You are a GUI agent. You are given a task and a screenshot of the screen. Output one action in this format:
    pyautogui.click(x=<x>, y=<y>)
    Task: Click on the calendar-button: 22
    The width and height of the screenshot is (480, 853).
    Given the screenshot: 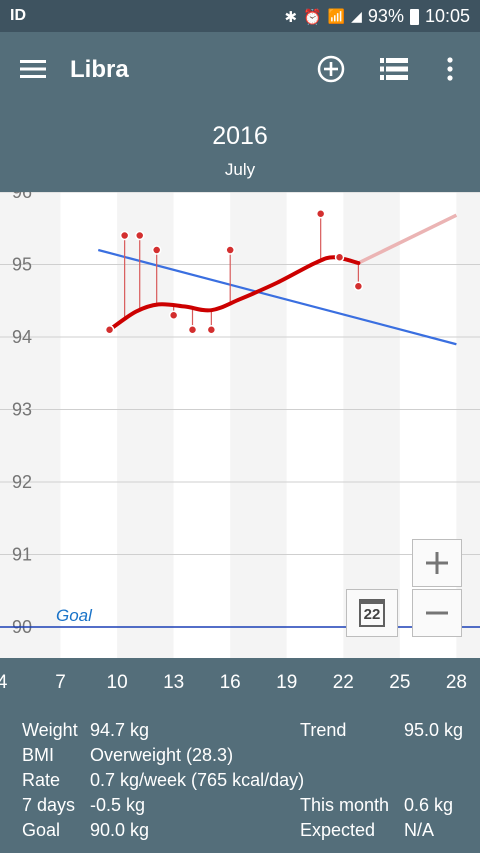 What is the action you would take?
    pyautogui.click(x=372, y=613)
    